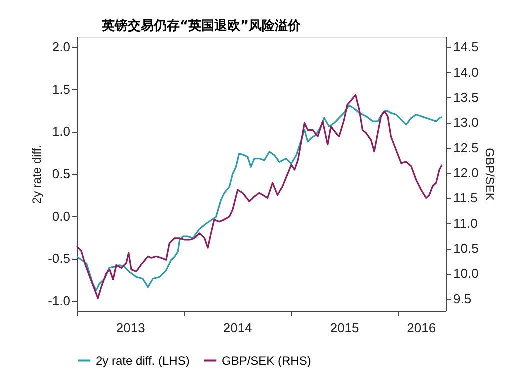 This screenshot has width=517, height=370. I want to click on legend-label: GBP/SEK (RHS), so click(267, 361).